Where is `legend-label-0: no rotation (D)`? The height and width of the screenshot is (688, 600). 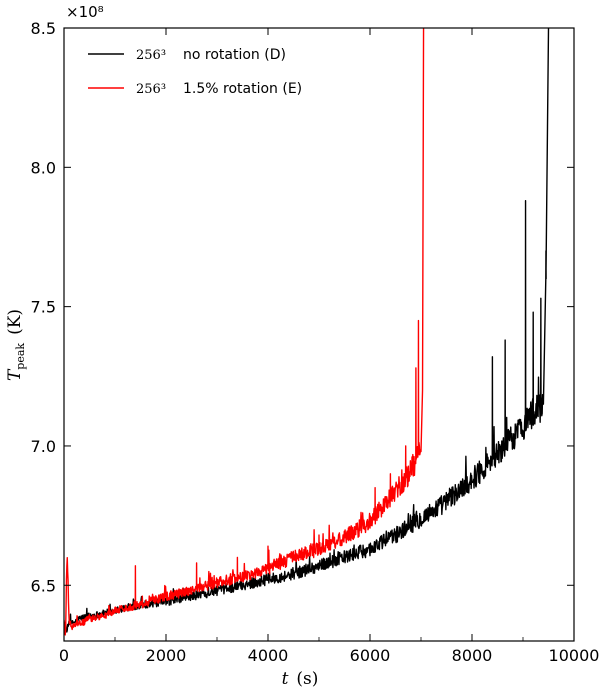 legend-label-0: no rotation (D) is located at coordinates (234, 55).